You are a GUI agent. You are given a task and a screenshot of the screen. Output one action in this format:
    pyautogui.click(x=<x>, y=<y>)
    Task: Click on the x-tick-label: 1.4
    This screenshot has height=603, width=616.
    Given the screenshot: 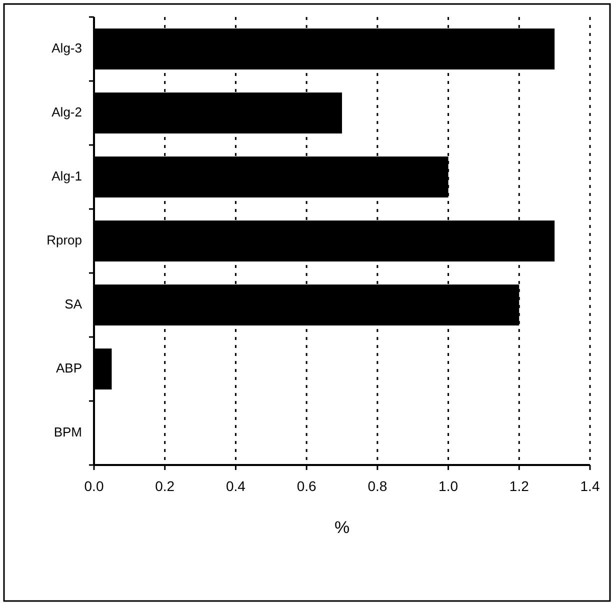 What is the action you would take?
    pyautogui.click(x=590, y=486)
    